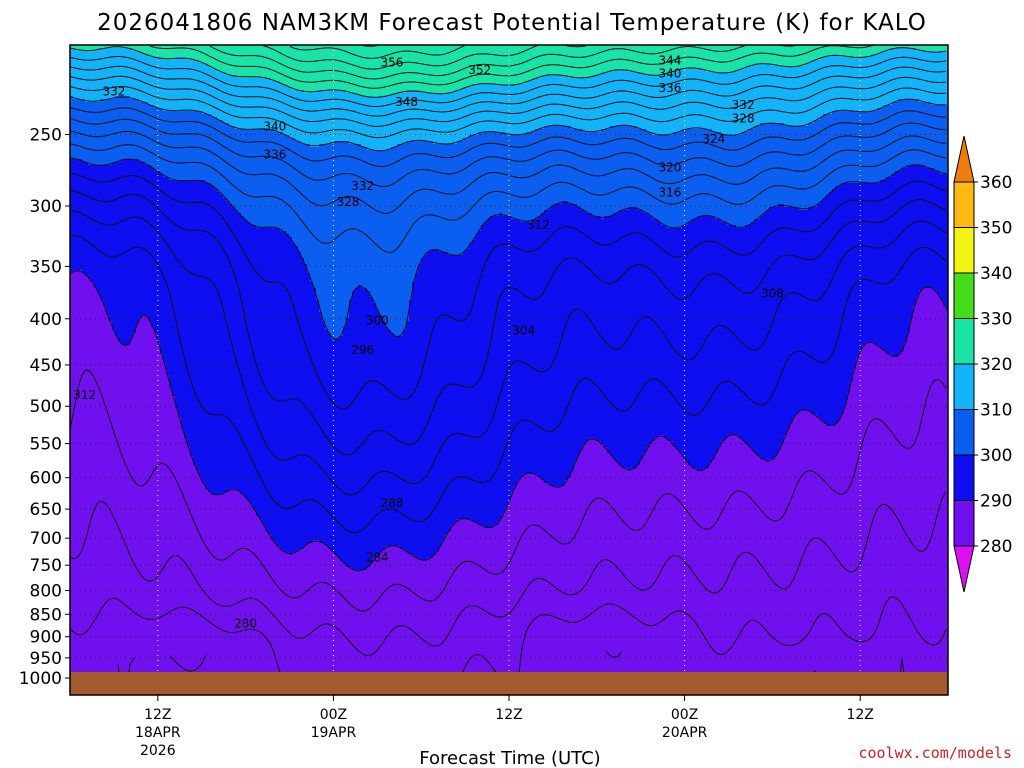  Describe the element at coordinates (46, 659) in the screenshot. I see `pressure-tick-label: 950` at that location.